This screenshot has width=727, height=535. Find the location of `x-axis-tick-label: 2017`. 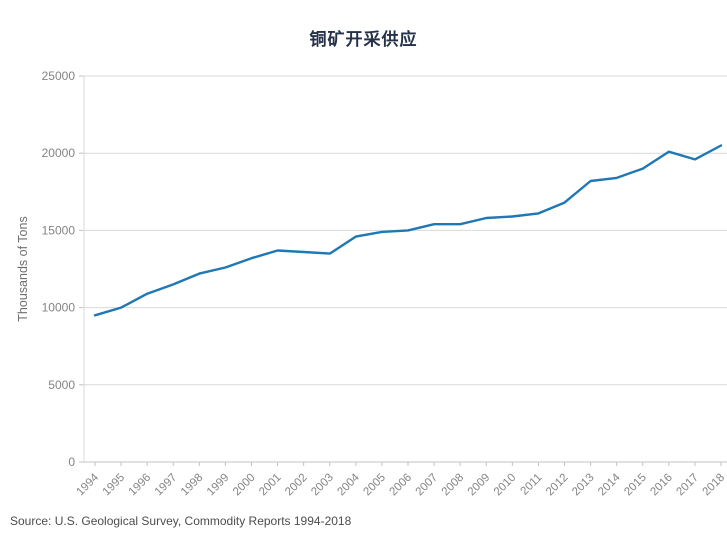

x-axis-tick-label: 2017 is located at coordinates (687, 485).